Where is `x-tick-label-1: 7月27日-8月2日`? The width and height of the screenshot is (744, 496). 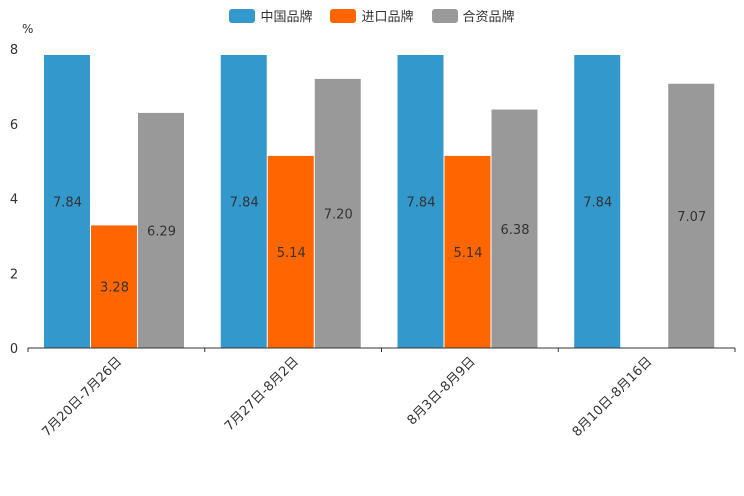 x-tick-label-1: 7月27日-8月2日 is located at coordinates (262, 394).